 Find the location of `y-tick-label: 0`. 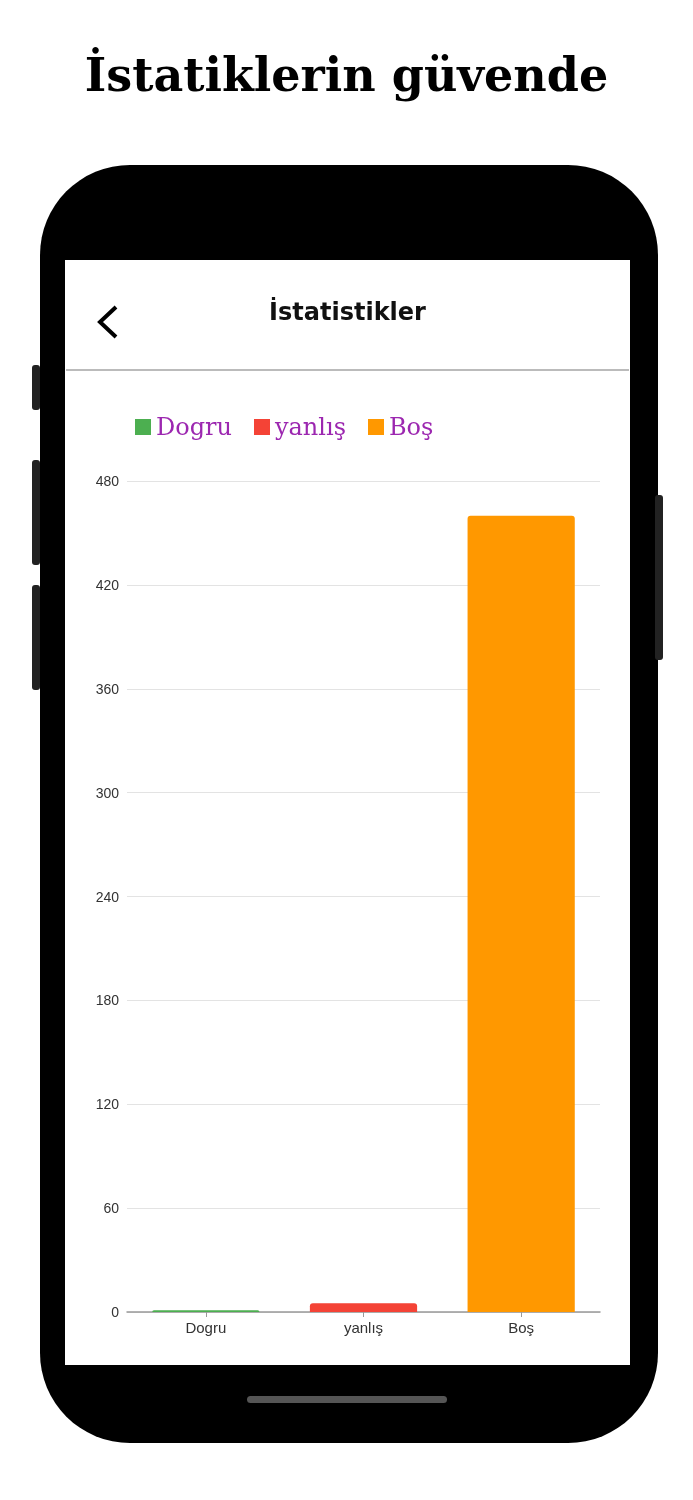

y-tick-label: 0 is located at coordinates (115, 1312).